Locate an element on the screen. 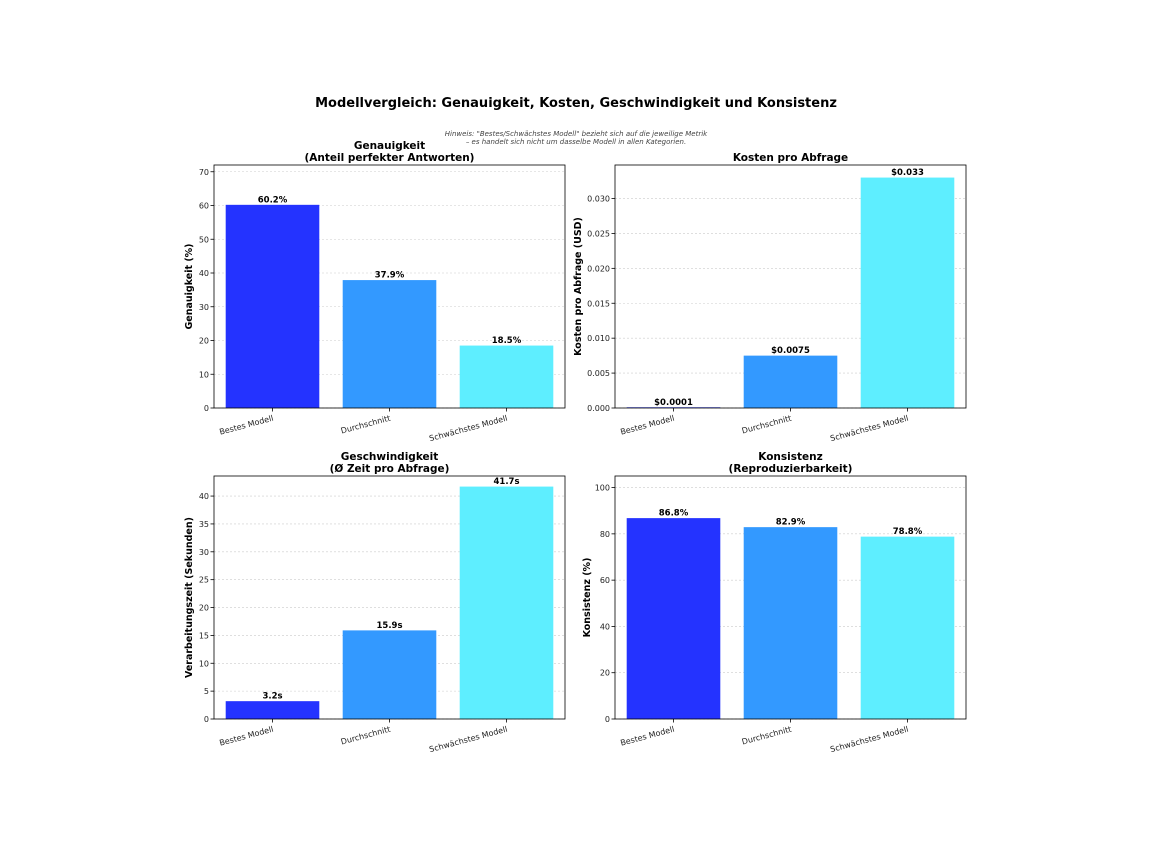 The width and height of the screenshot is (1152, 856). panel-title: Geschwindigkeit is located at coordinates (390, 457).